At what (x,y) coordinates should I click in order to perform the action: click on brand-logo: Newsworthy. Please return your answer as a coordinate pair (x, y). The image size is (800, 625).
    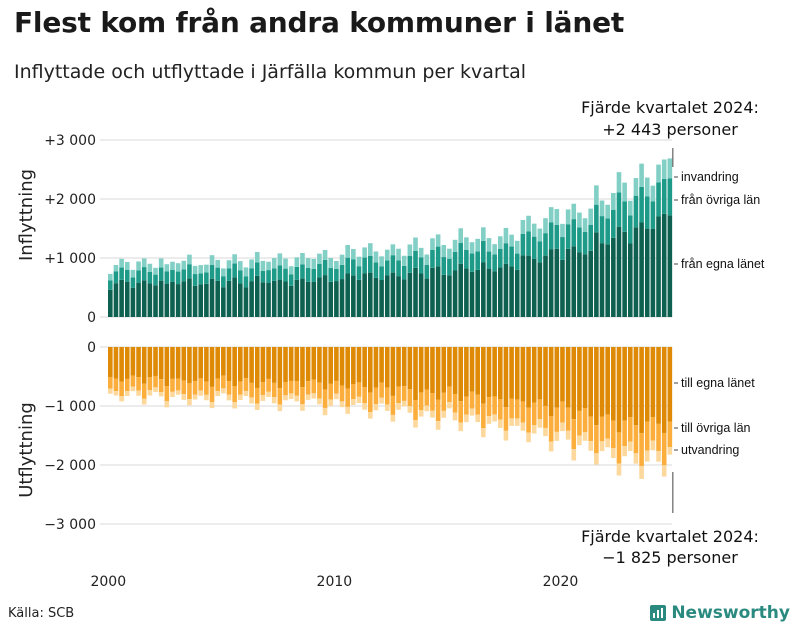
    Looking at the image, I should click on (720, 613).